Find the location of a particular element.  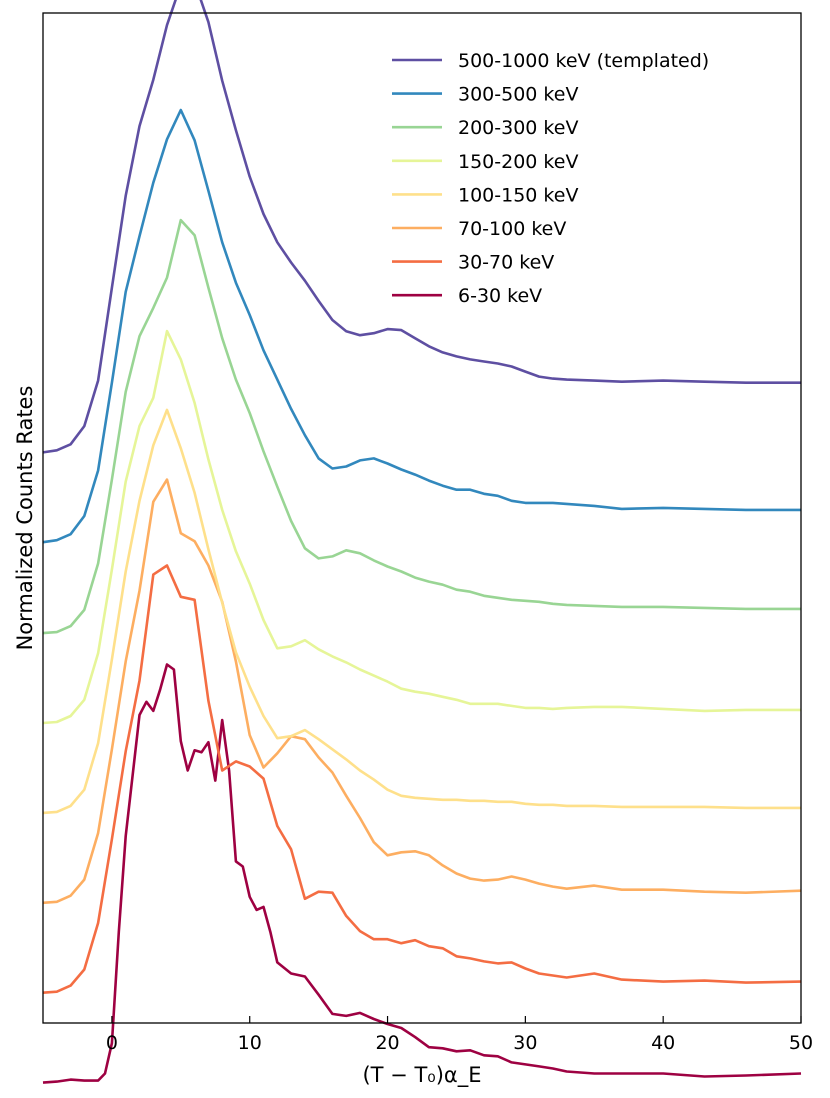

x-tick-label: 40 is located at coordinates (663, 1043).